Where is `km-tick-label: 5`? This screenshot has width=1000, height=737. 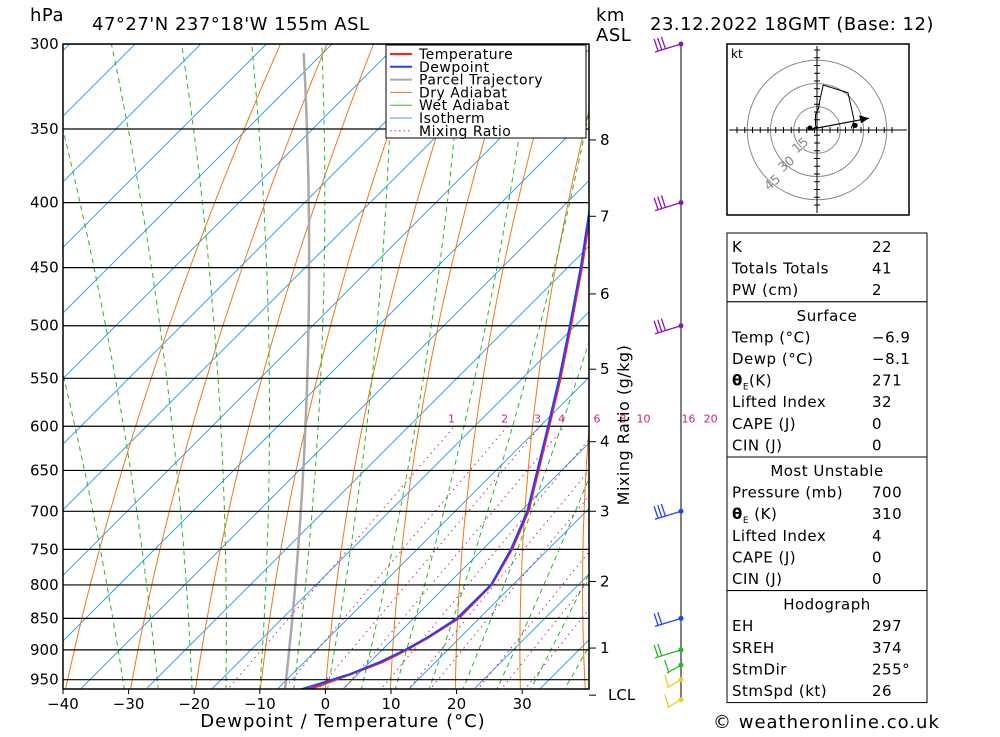 km-tick-label: 5 is located at coordinates (605, 369).